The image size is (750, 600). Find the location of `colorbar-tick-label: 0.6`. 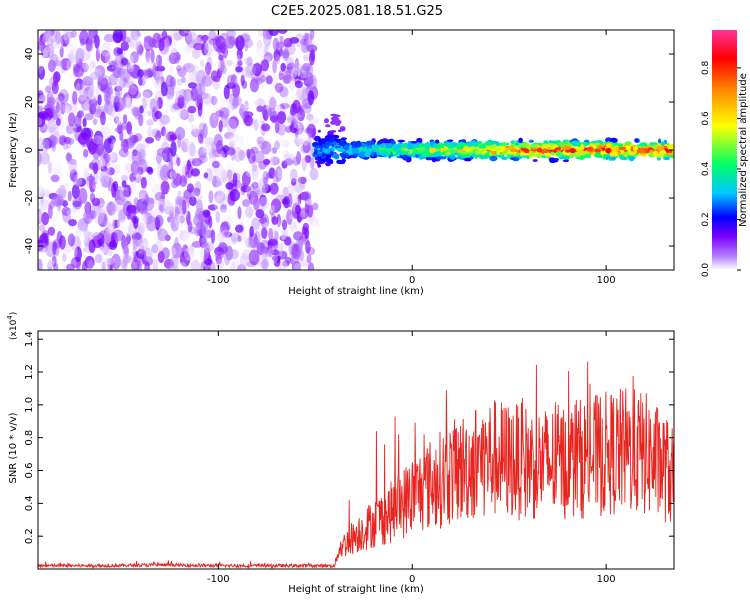

colorbar-tick-label: 0.6 is located at coordinates (706, 118).